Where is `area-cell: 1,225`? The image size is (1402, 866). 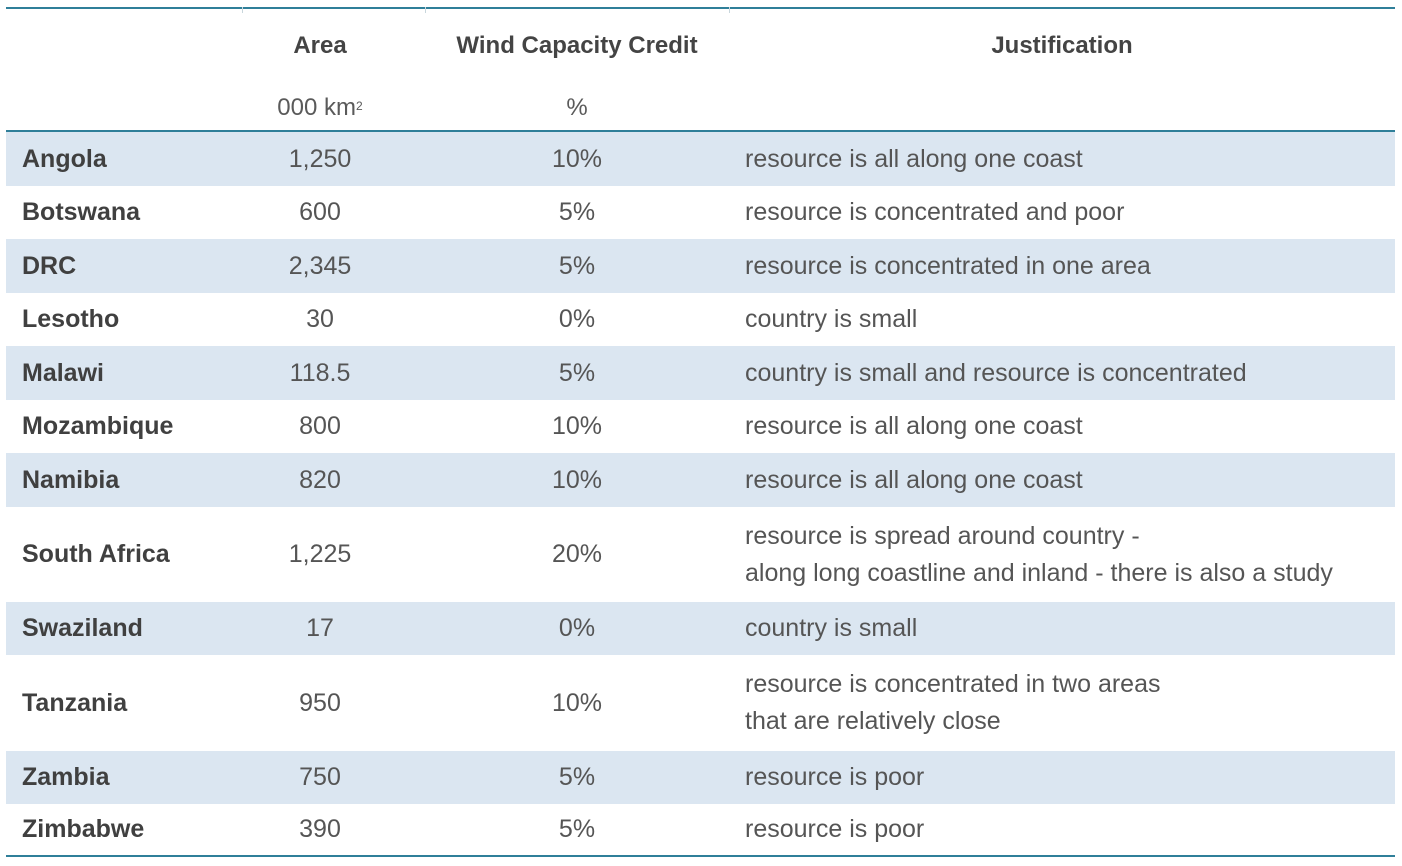 area-cell: 1,225 is located at coordinates (320, 554).